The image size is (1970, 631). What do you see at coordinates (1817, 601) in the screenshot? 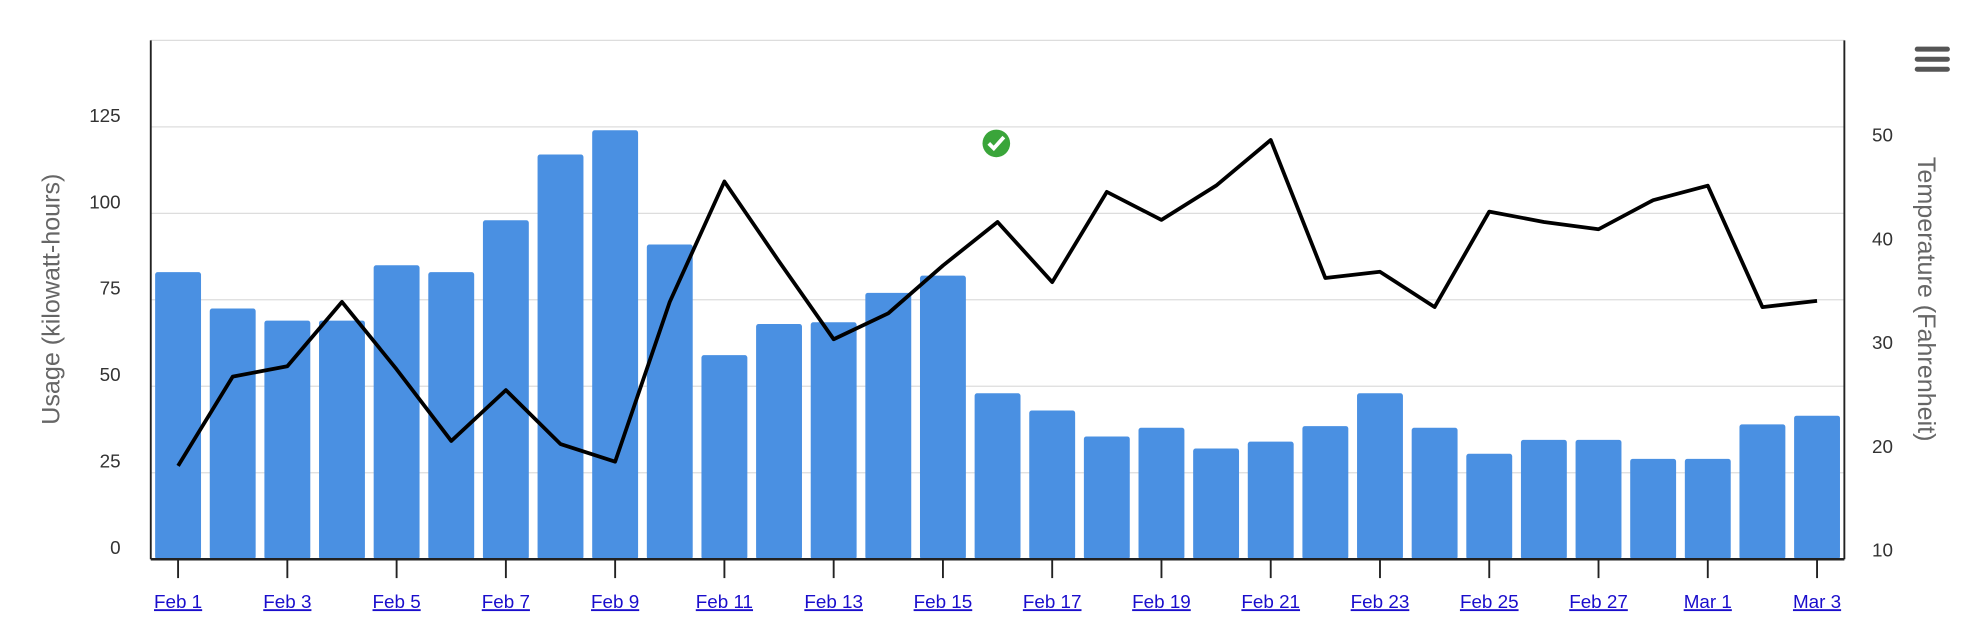
I see `x-tick-label: Mar 3` at bounding box center [1817, 601].